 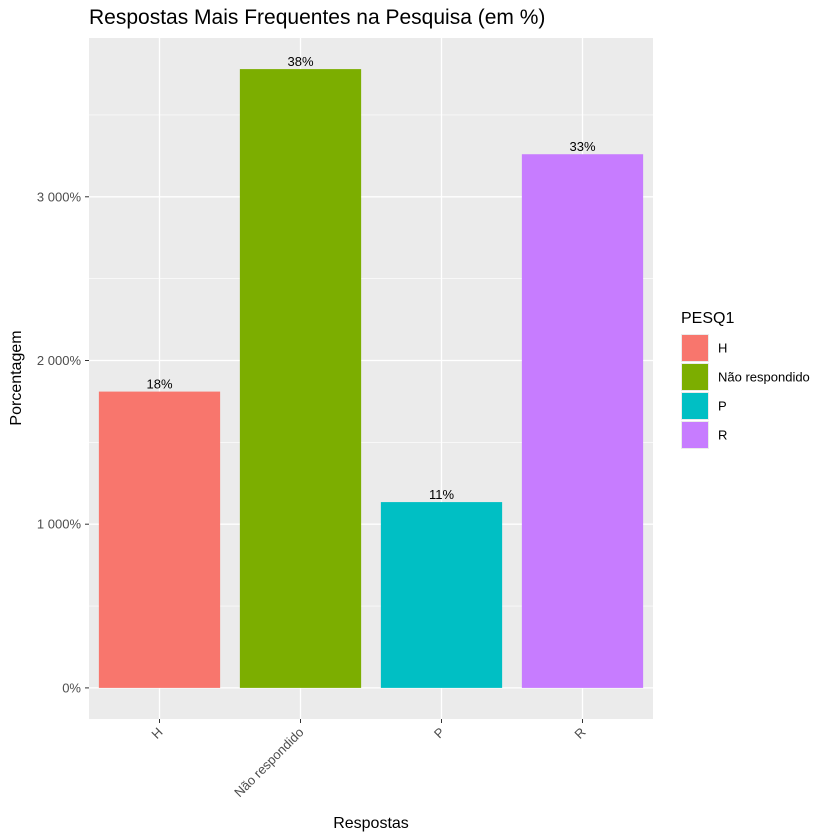 I want to click on bar-data-label: 18%, so click(x=159, y=384).